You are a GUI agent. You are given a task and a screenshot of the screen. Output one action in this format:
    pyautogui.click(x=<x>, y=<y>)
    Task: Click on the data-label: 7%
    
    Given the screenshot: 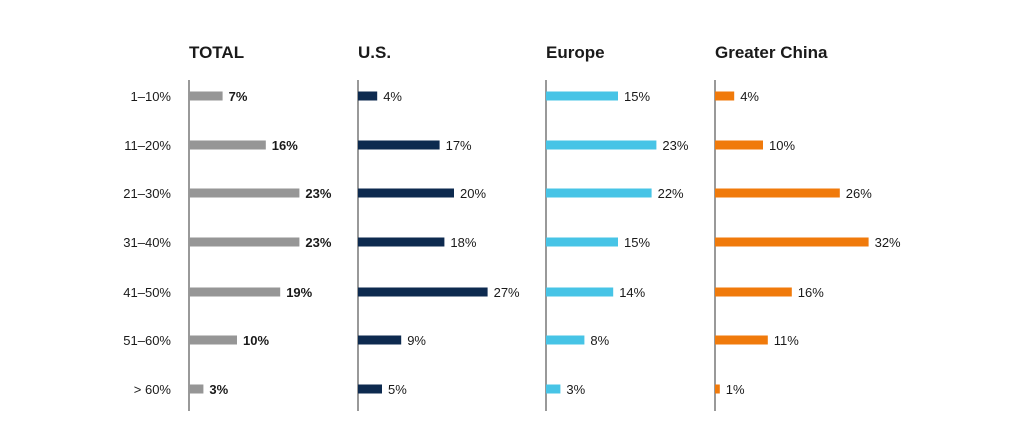 What is the action you would take?
    pyautogui.click(x=238, y=96)
    